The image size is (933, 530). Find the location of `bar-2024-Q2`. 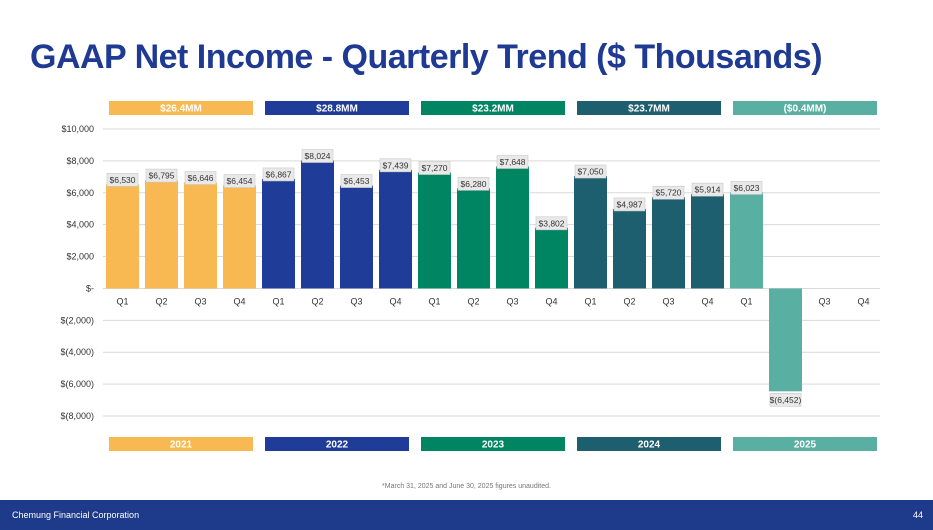

bar-2024-Q2 is located at coordinates (629, 248).